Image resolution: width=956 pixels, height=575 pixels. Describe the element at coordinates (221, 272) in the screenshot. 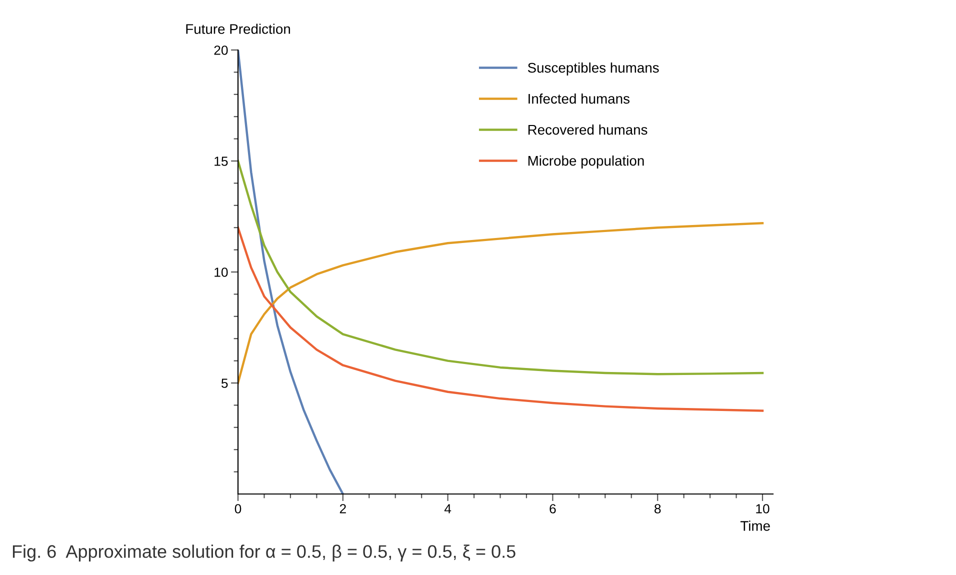

I see `y-tick-label: 10` at that location.